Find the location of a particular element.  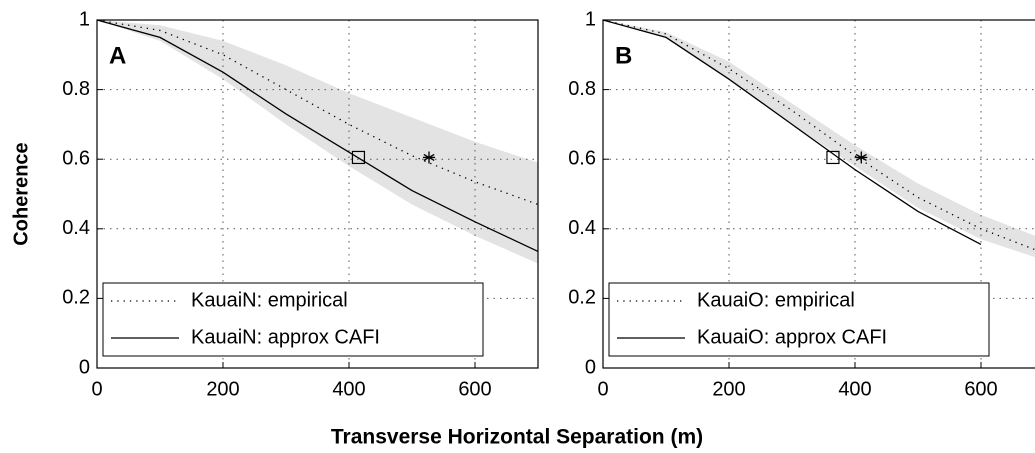

legend-label: KauaiO: empirical is located at coordinates (776, 300).